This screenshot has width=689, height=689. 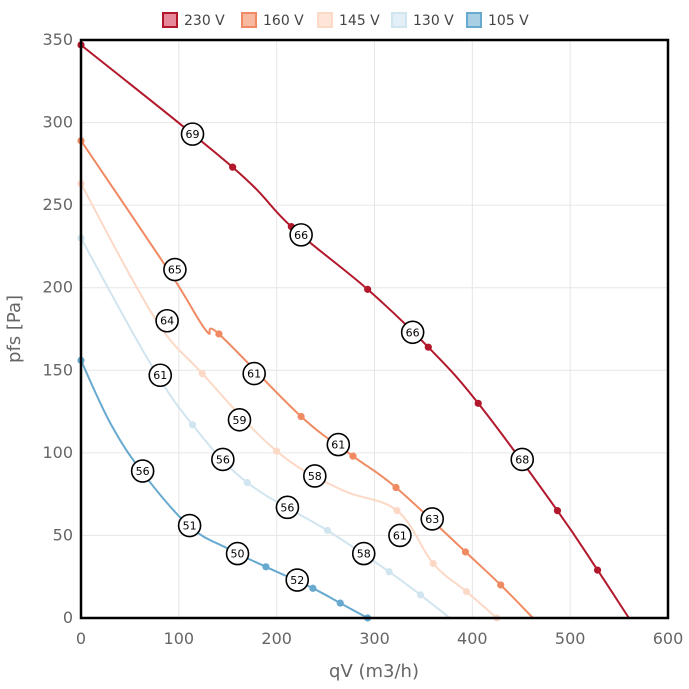 I want to click on legend-label: 230 V, so click(x=204, y=21).